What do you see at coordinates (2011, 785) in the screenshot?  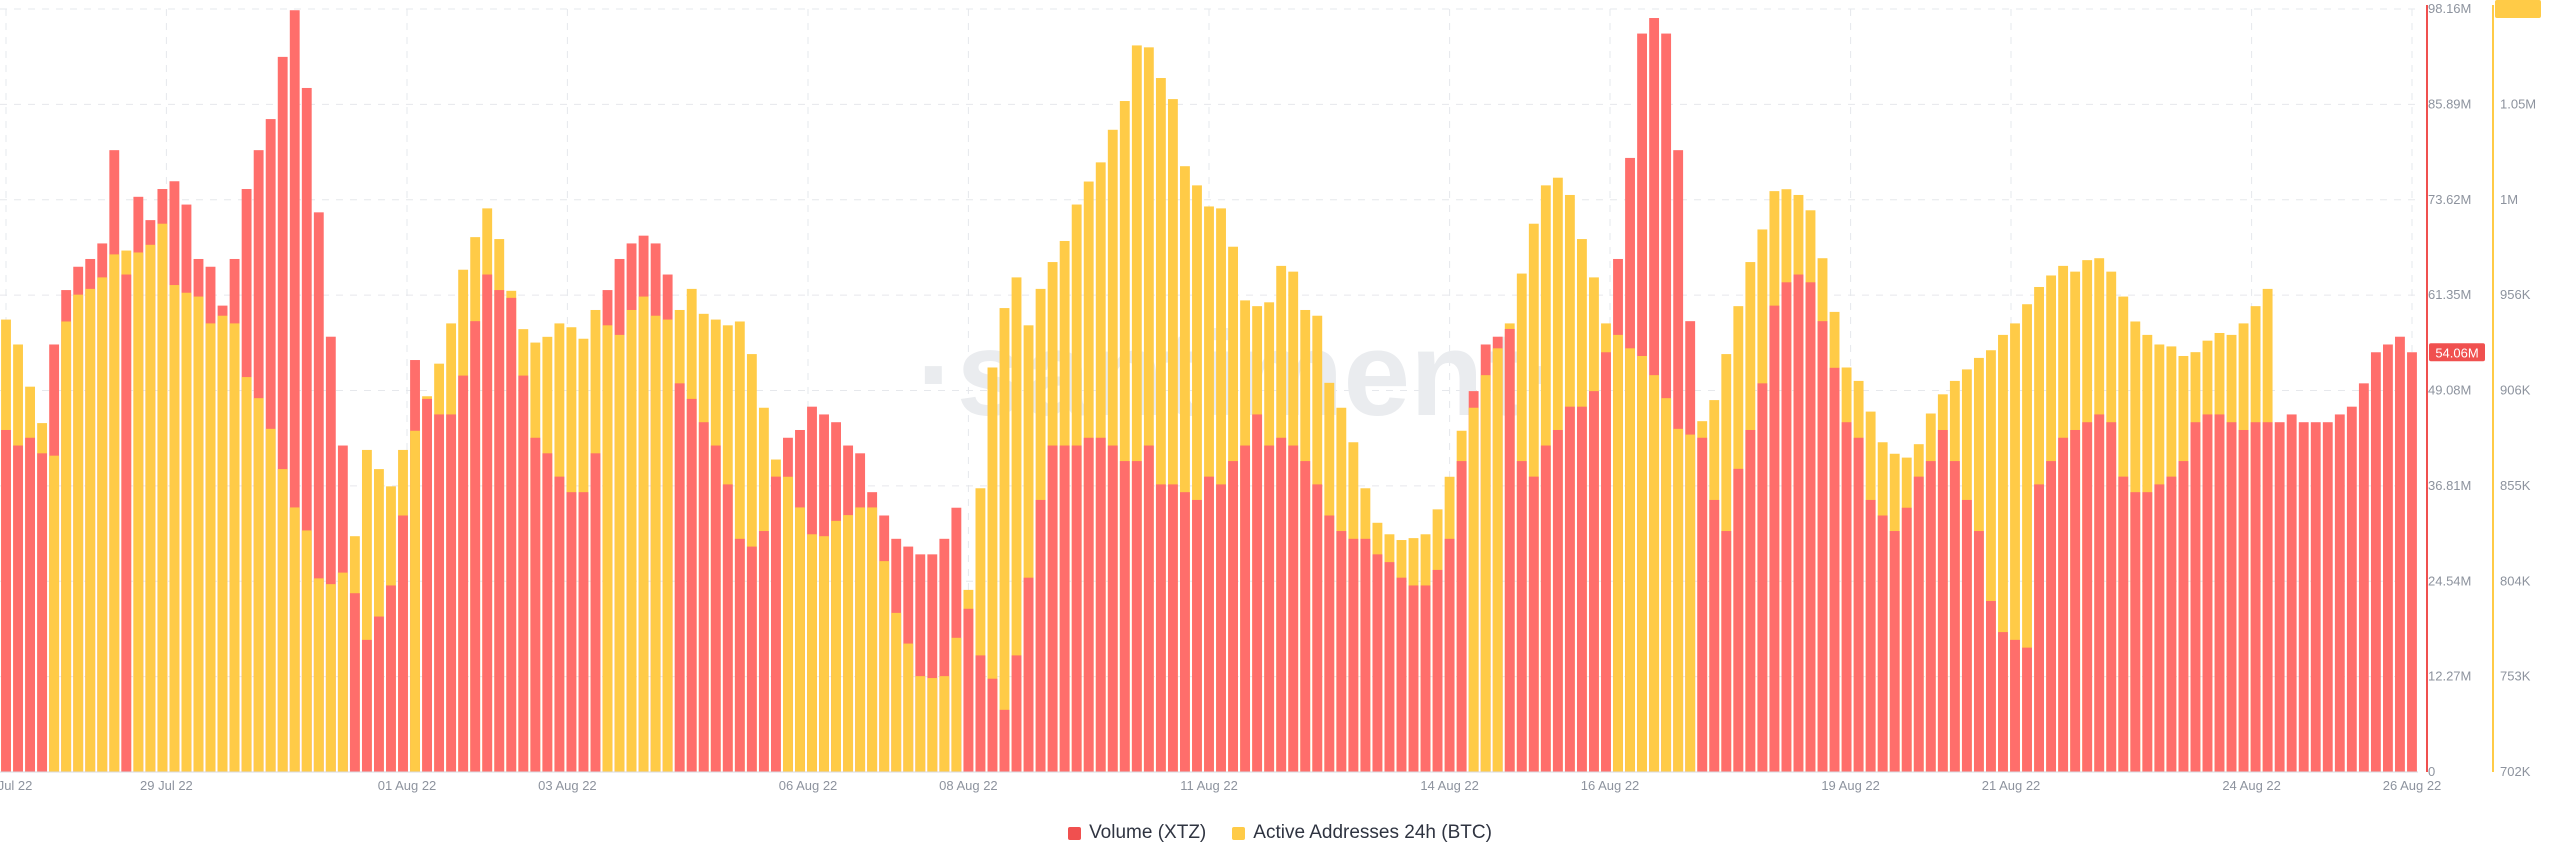 I see `x-tick-label: 21 Aug 22` at bounding box center [2011, 785].